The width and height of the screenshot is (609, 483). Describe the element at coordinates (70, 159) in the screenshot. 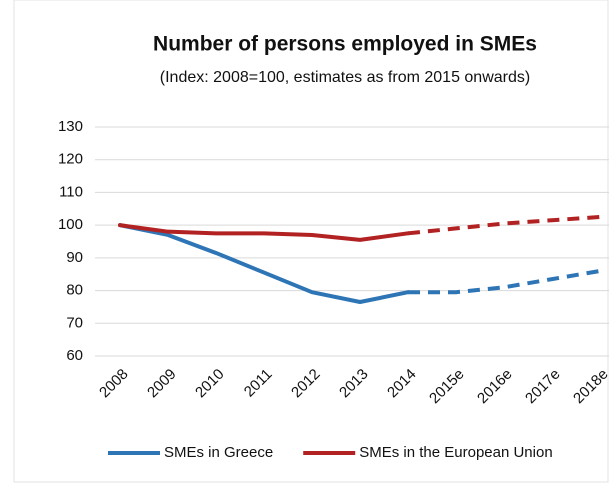

I see `y-tick-label: 120` at that location.